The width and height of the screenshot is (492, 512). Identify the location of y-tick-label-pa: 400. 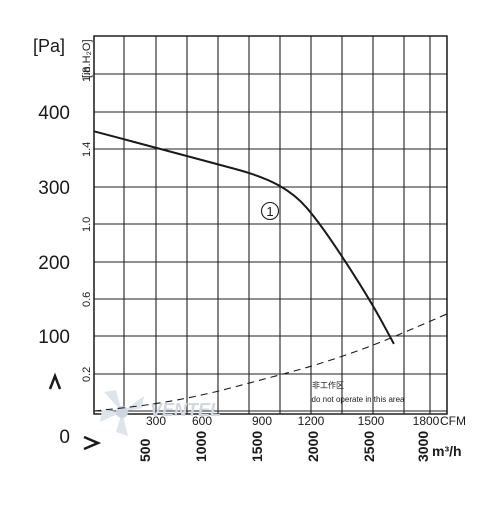
(54, 113).